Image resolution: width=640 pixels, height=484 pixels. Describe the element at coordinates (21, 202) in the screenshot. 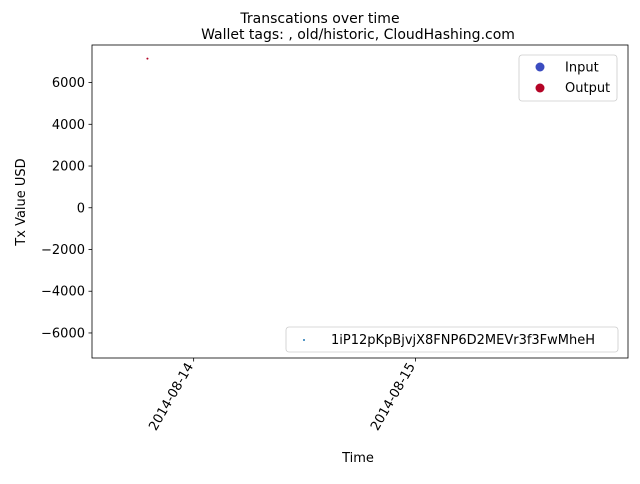

I see `y-axis-label: Tx Value USD` at that location.